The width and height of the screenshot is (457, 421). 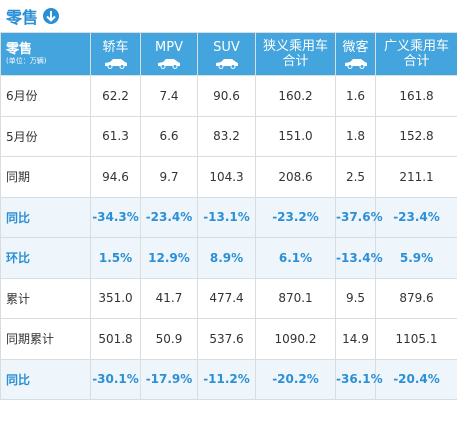 What do you see at coordinates (295, 136) in the screenshot?
I see `cell: 151.0` at bounding box center [295, 136].